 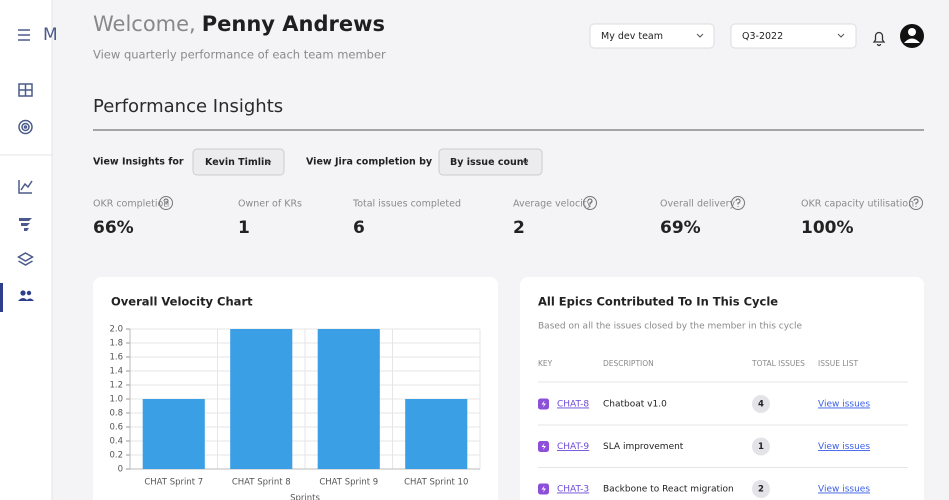 What do you see at coordinates (116, 386) in the screenshot?
I see `y-tick-label: 1.2` at bounding box center [116, 386].